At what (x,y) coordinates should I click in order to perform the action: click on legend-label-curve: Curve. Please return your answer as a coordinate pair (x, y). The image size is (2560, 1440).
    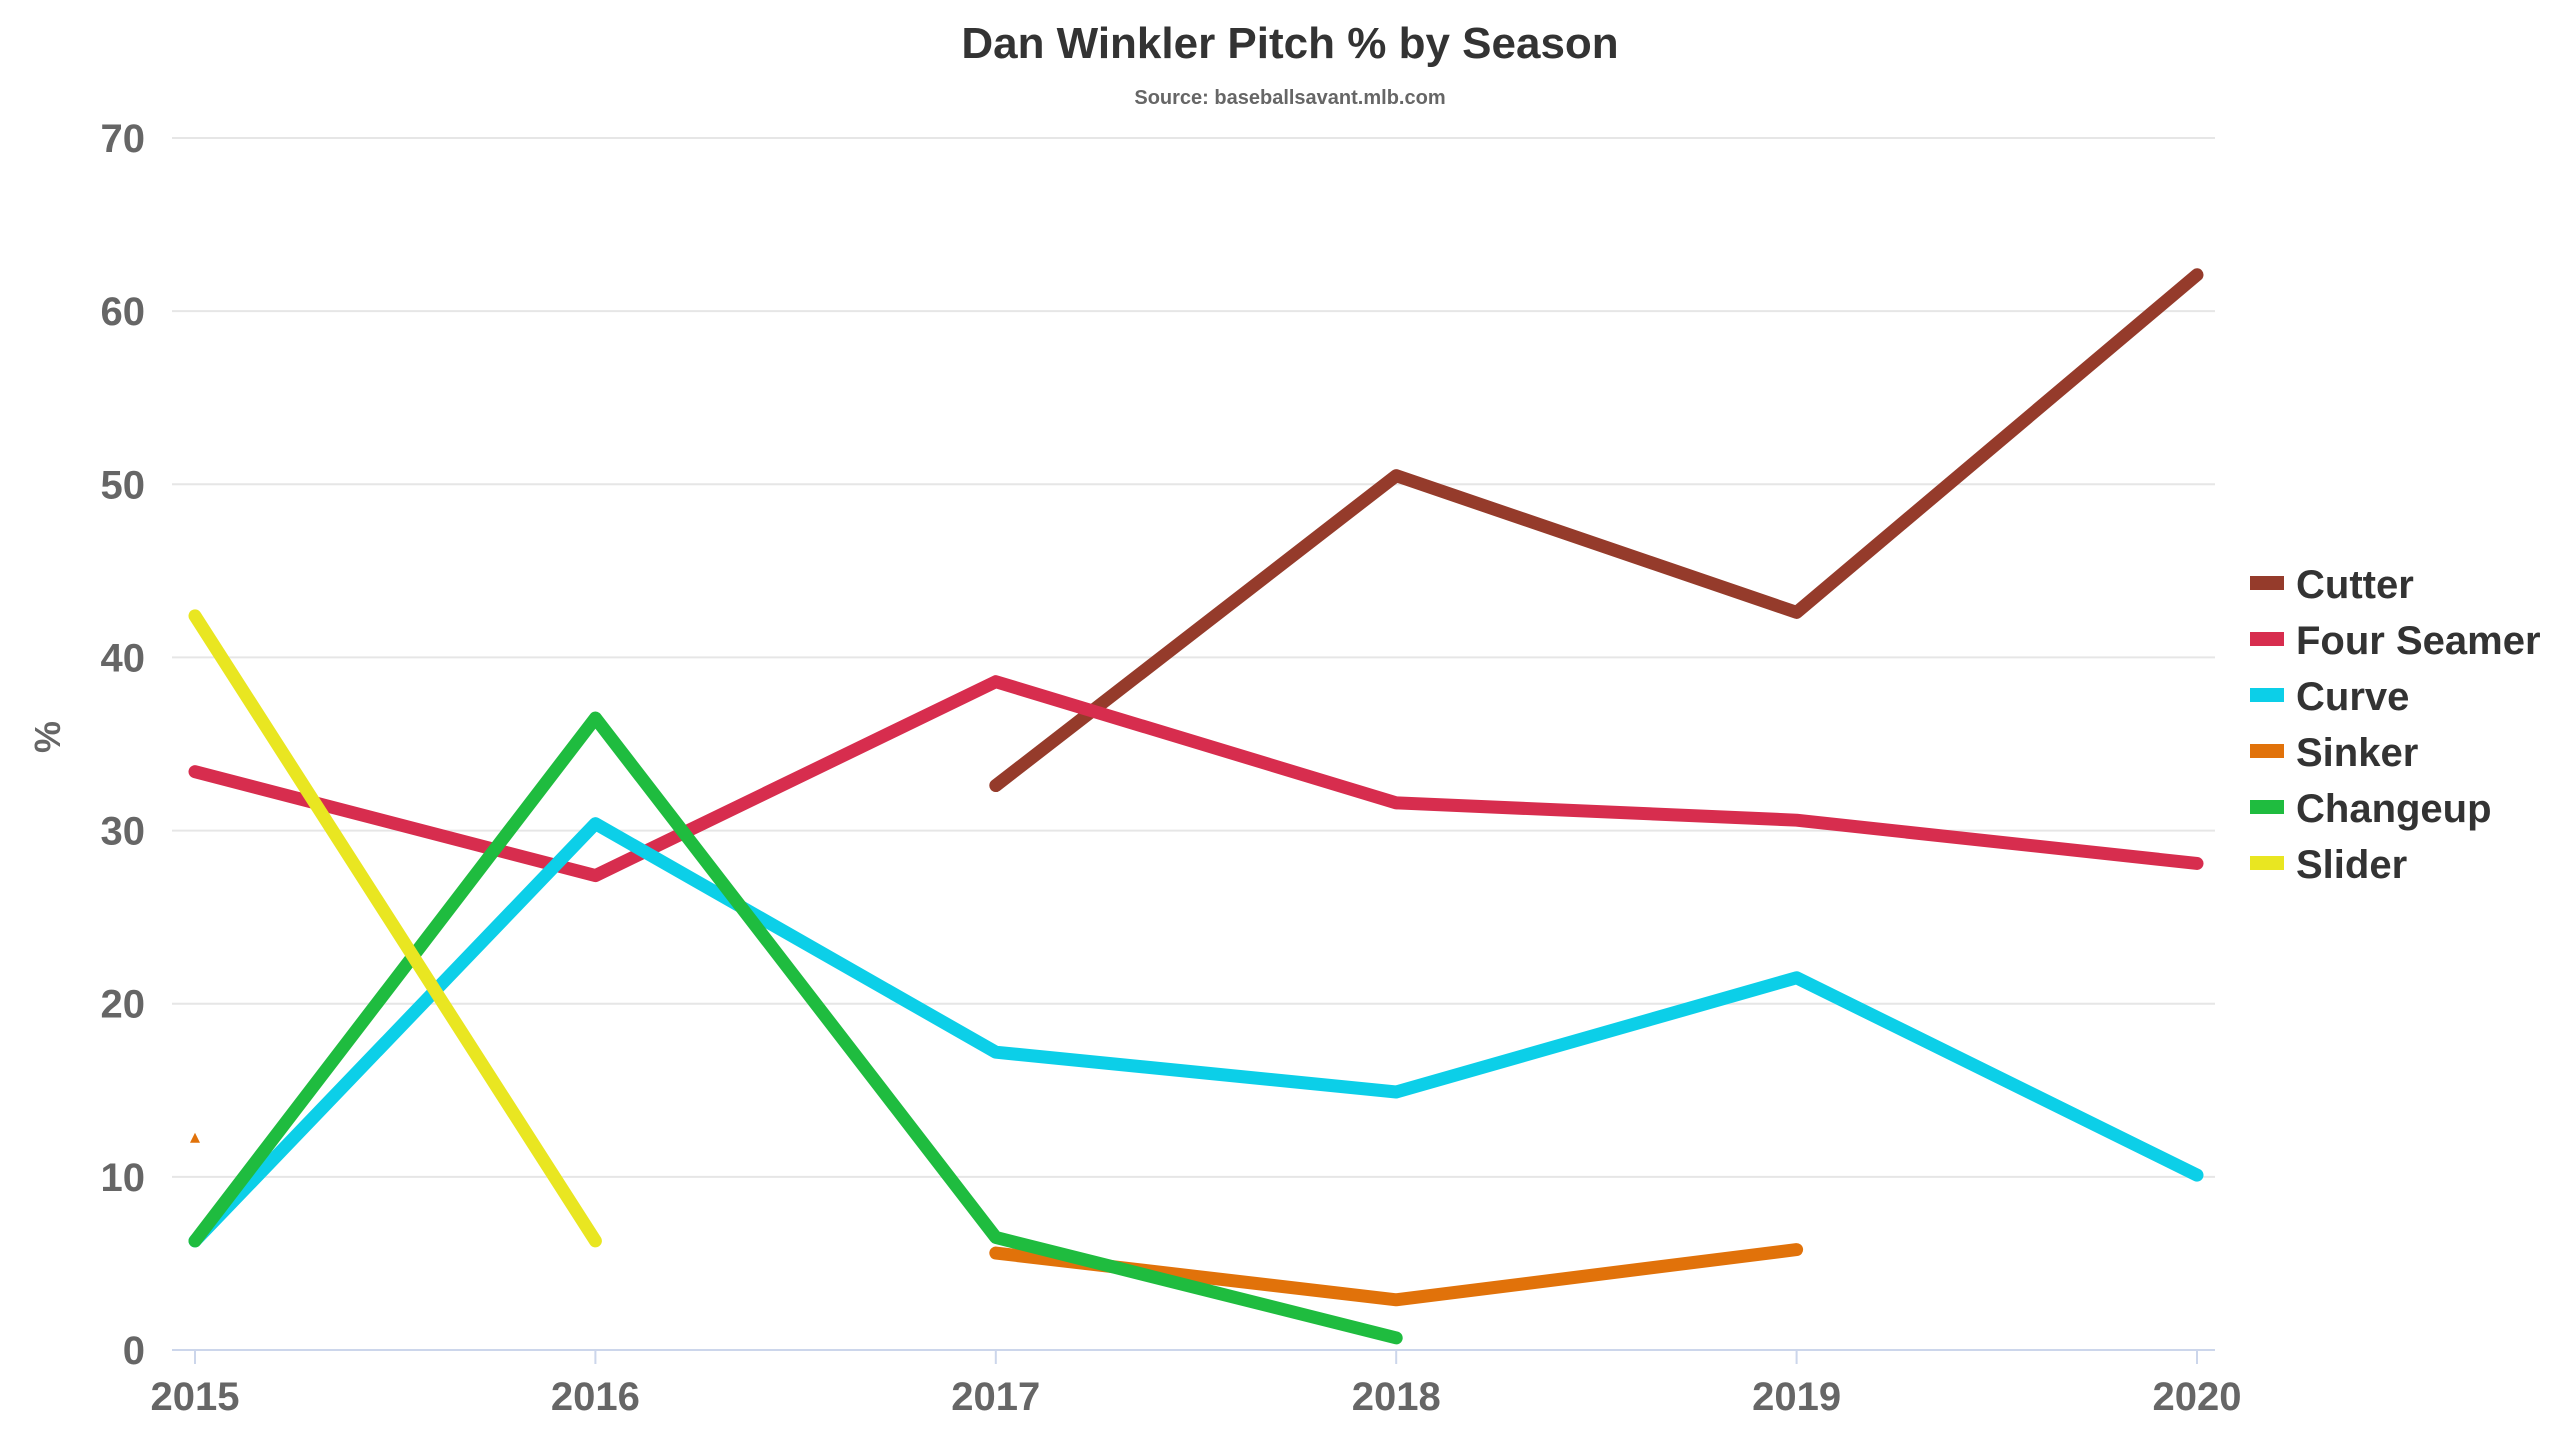
    Looking at the image, I should click on (2352, 697).